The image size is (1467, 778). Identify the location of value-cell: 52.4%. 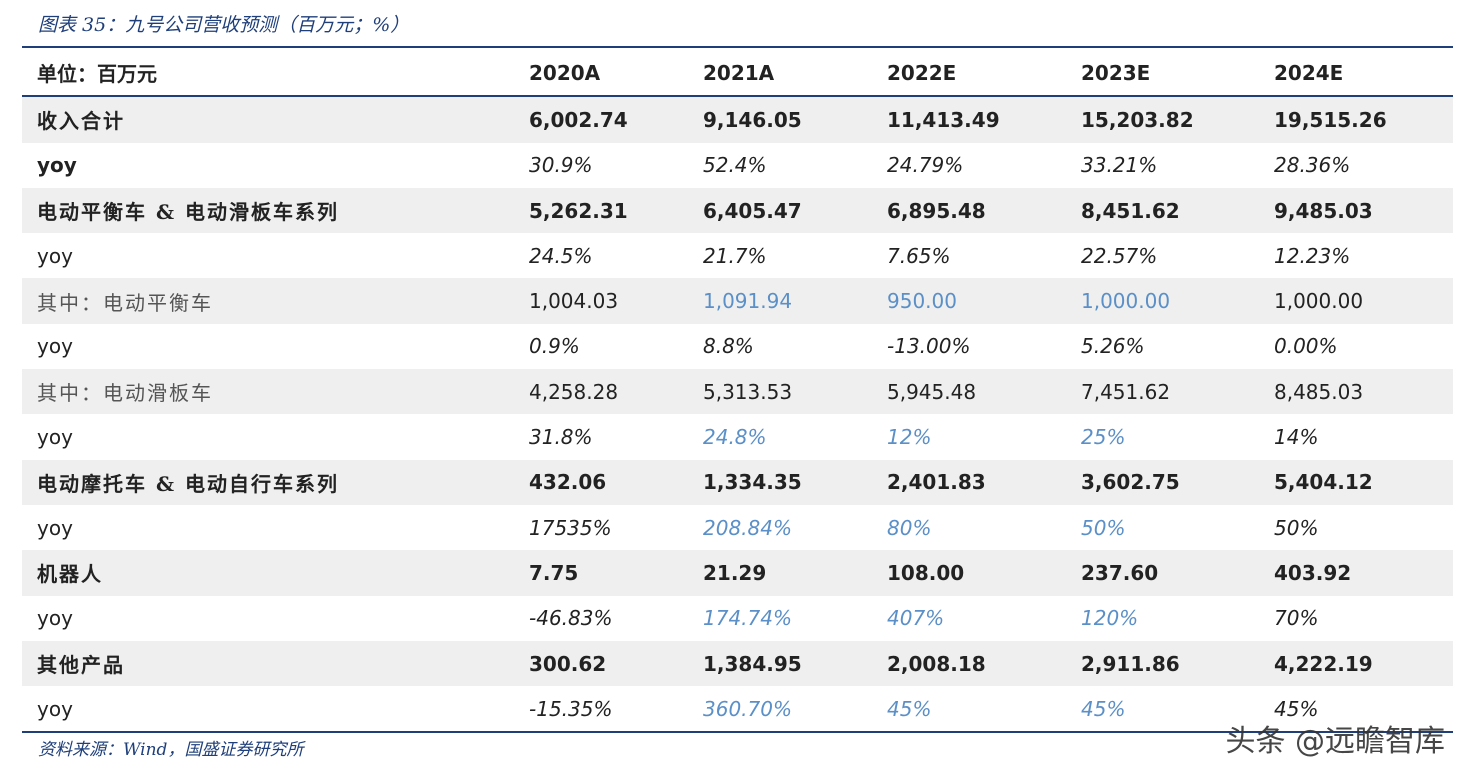
(735, 165).